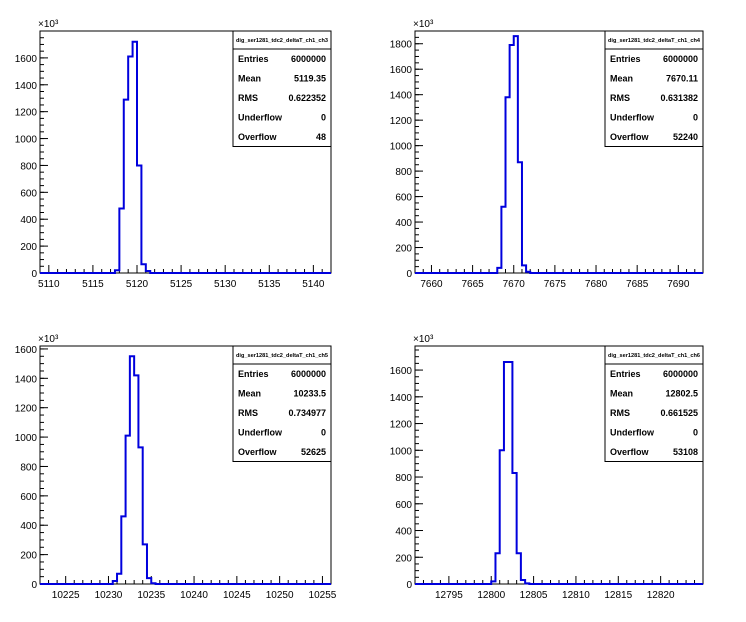 The image size is (746, 622). What do you see at coordinates (310, 79) in the screenshot?
I see `stats-value: 5119.35` at bounding box center [310, 79].